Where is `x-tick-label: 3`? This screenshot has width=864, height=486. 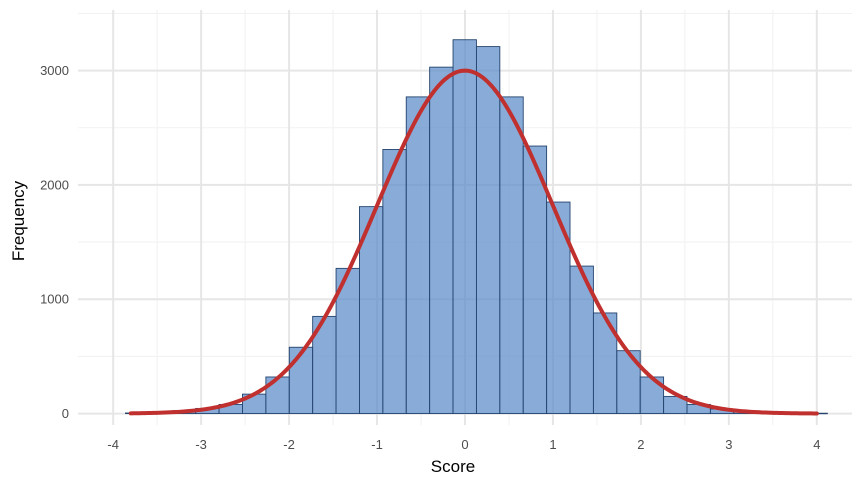 x-tick-label: 3 is located at coordinates (728, 444).